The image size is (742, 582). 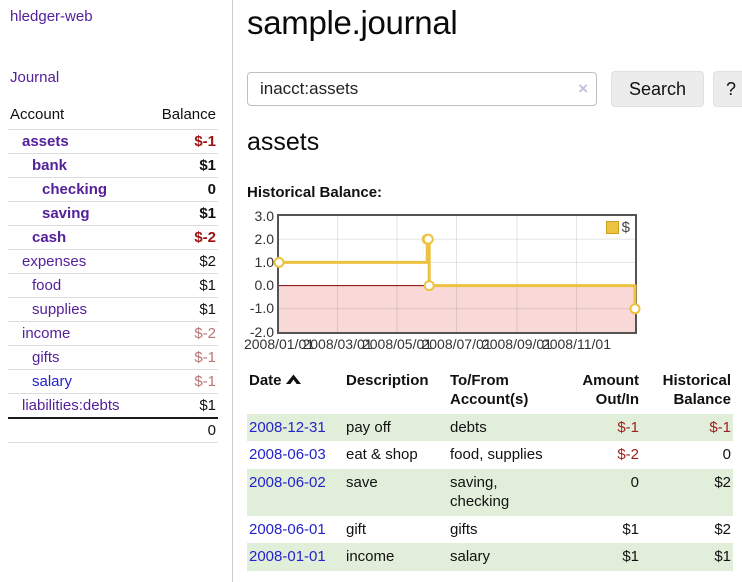 I want to click on account-row: supplies $1, so click(x=113, y=309).